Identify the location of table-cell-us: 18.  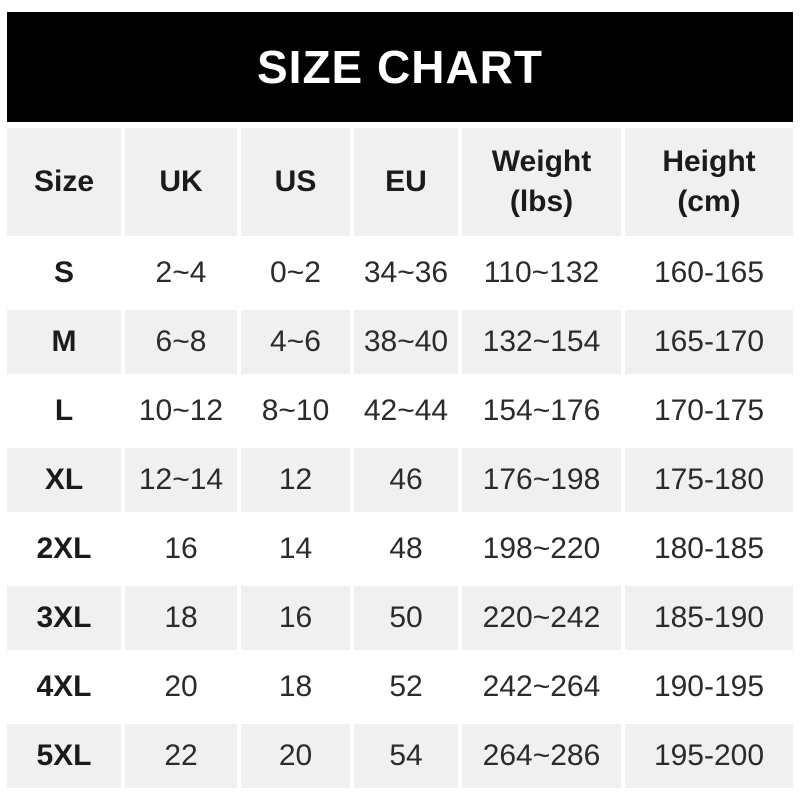
(295, 687).